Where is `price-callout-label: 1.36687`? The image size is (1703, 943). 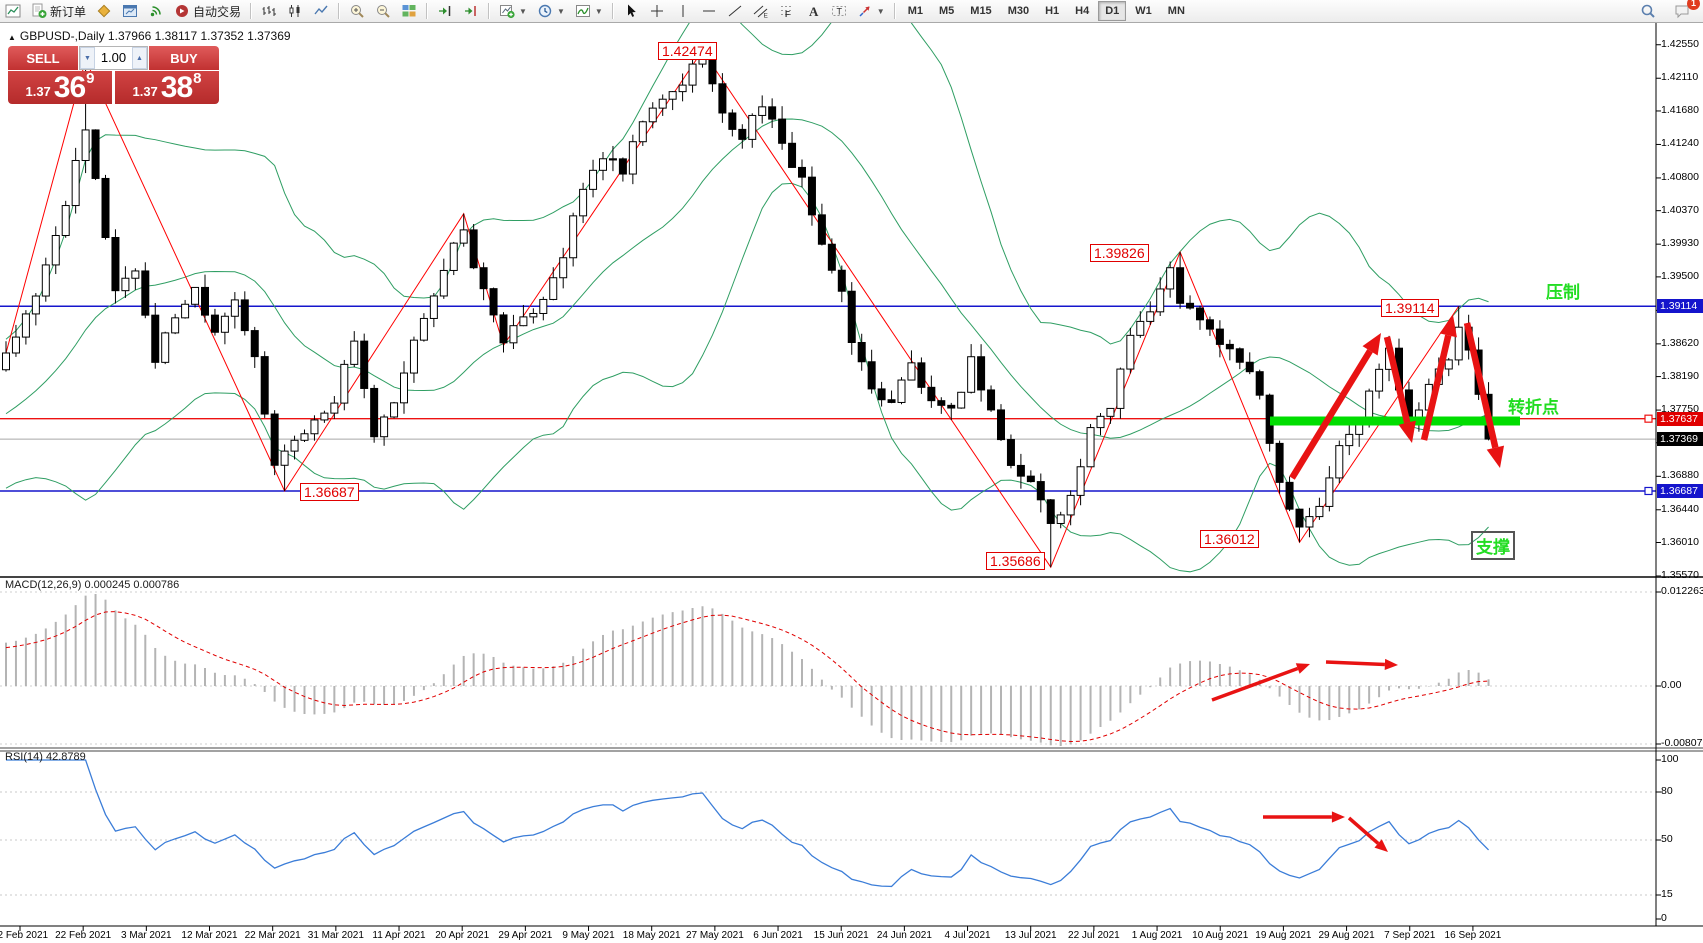
price-callout-label: 1.36687 is located at coordinates (329, 492).